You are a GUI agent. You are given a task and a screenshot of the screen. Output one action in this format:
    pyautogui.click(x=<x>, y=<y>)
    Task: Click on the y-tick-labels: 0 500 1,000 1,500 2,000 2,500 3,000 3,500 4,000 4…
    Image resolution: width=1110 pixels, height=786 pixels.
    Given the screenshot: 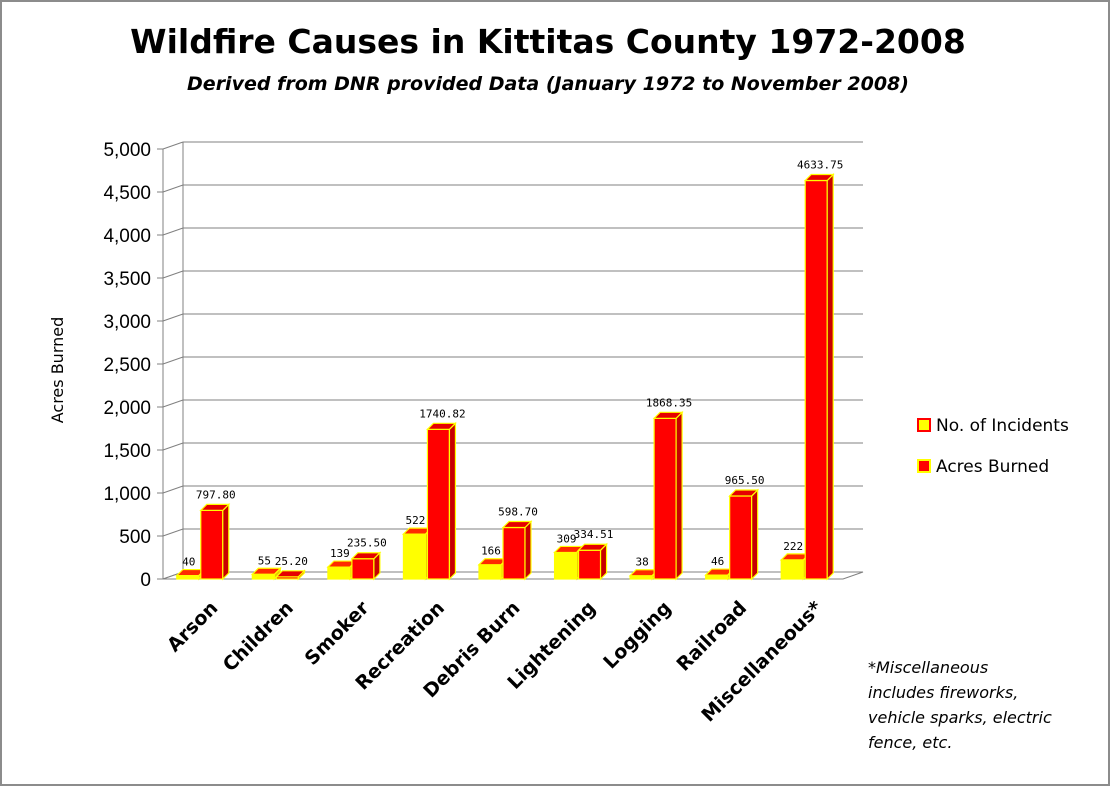 What is the action you would take?
    pyautogui.click(x=127, y=365)
    